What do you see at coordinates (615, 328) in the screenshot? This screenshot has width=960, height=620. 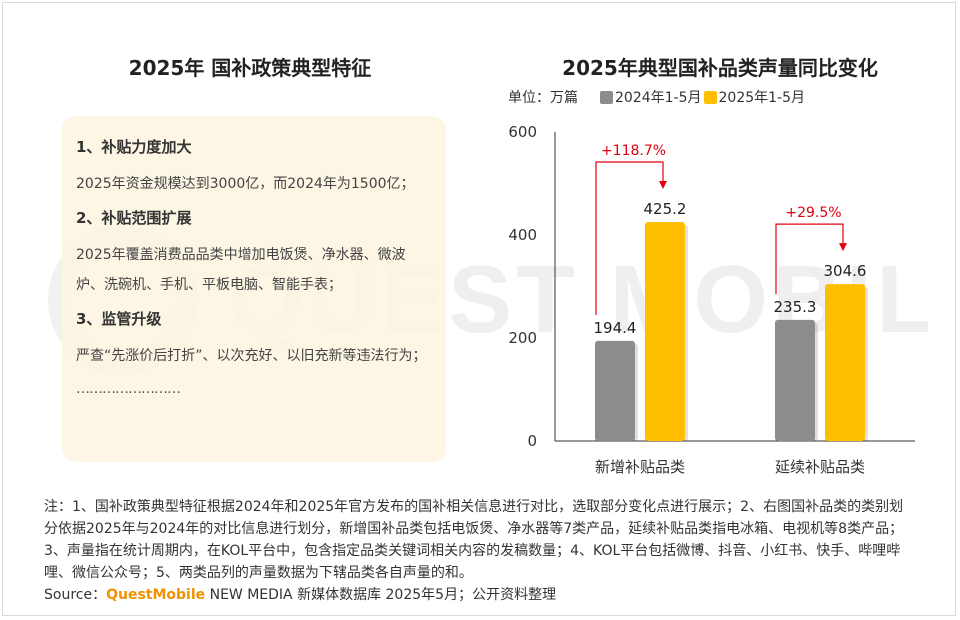 I see `data-label-0-0: 194.4` at bounding box center [615, 328].